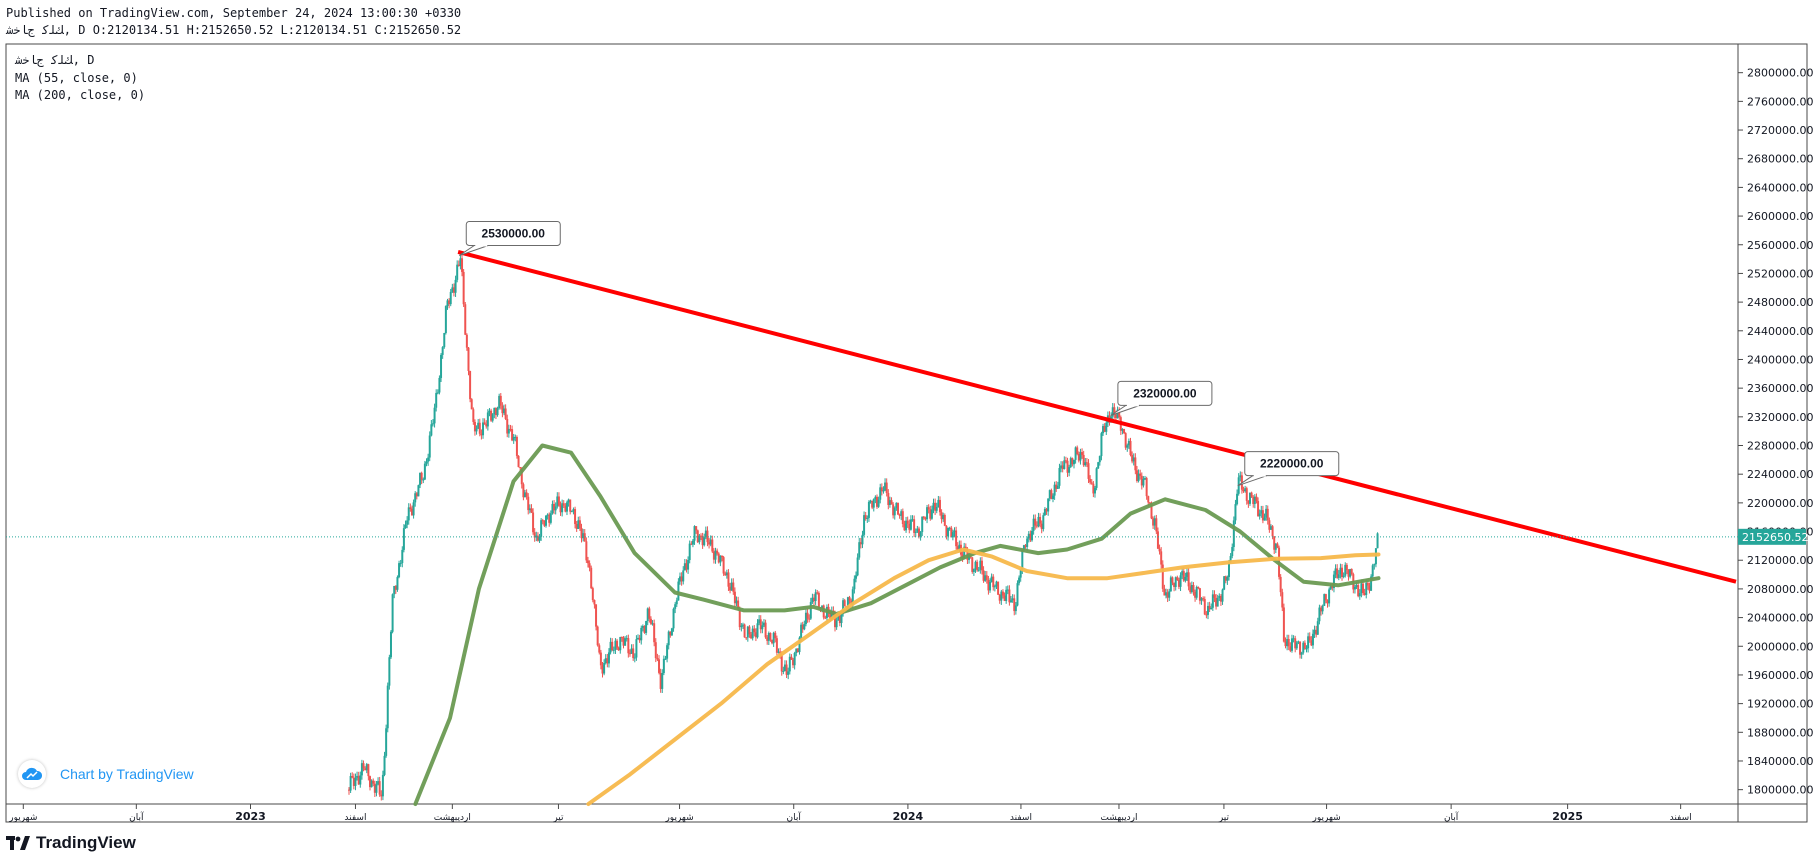 Image resolution: width=1814 pixels, height=862 pixels. I want to click on x-tick-label: 2025, so click(1567, 816).